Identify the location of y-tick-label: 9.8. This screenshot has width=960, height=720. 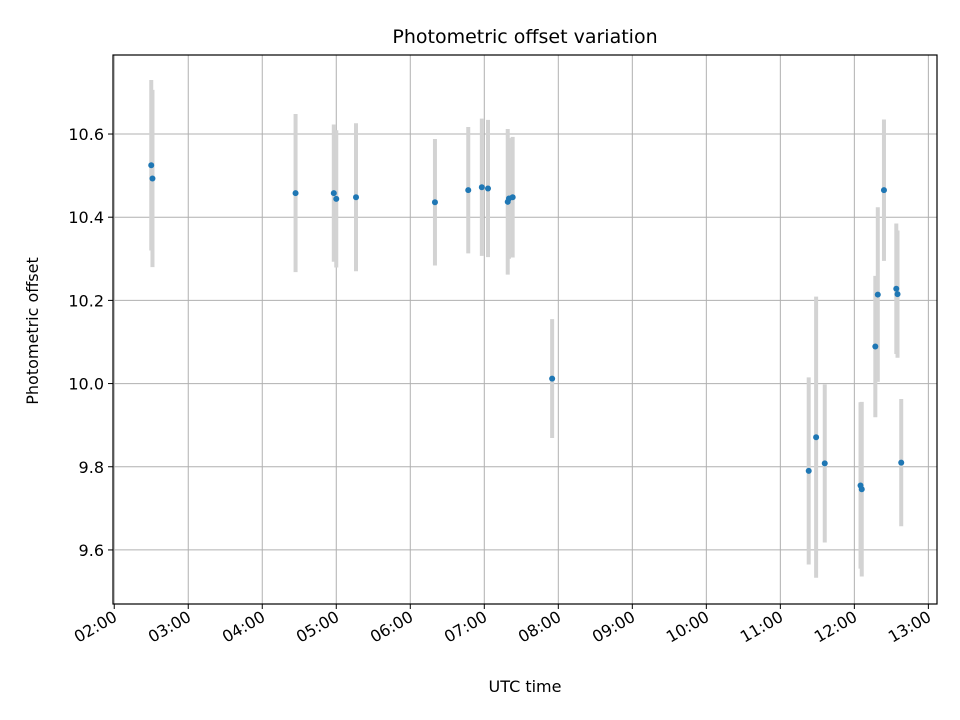
(91, 467).